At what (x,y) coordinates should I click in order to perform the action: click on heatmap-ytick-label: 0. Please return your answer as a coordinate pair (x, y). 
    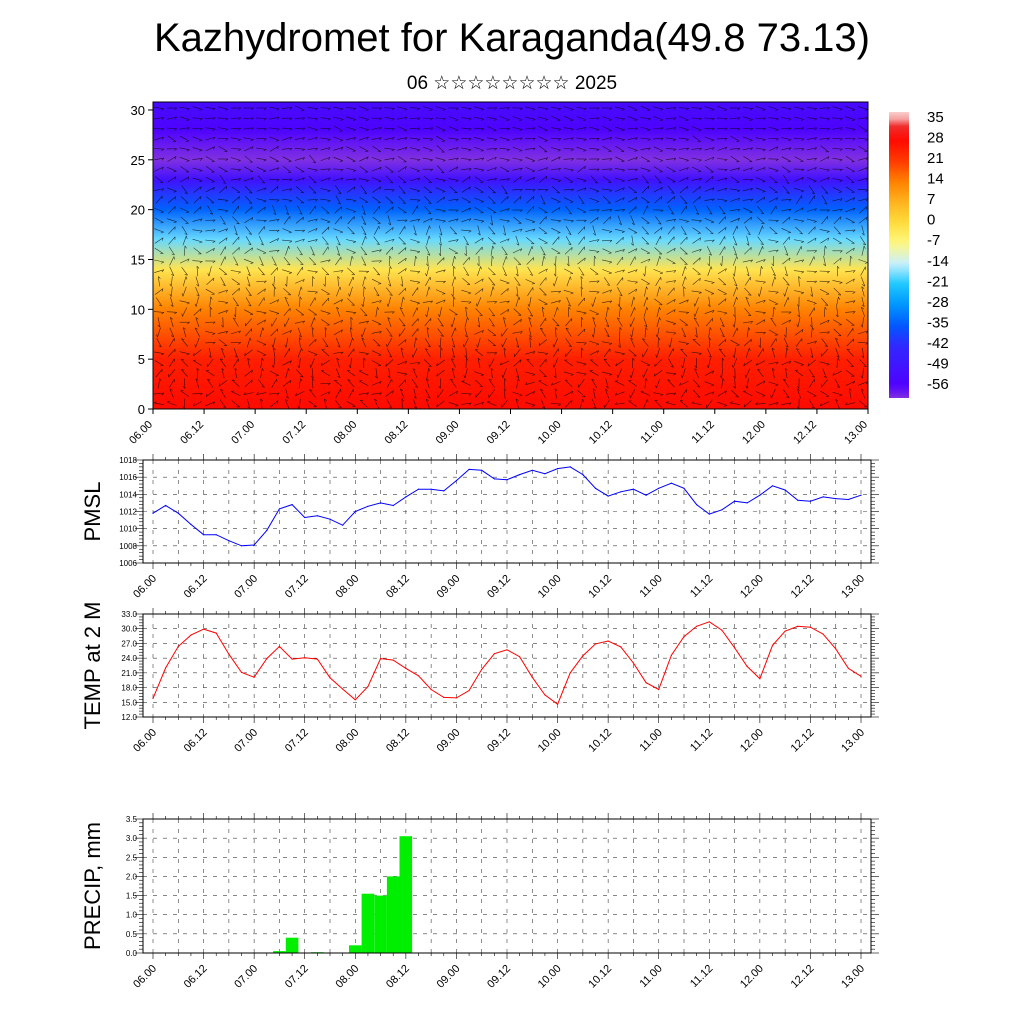
    Looking at the image, I should click on (141, 409).